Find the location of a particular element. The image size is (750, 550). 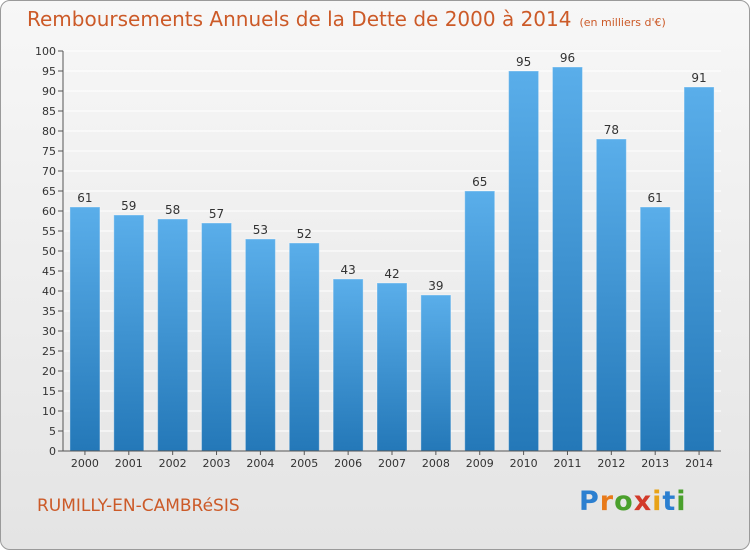

proxiti-logo: Proxiti is located at coordinates (633, 501).